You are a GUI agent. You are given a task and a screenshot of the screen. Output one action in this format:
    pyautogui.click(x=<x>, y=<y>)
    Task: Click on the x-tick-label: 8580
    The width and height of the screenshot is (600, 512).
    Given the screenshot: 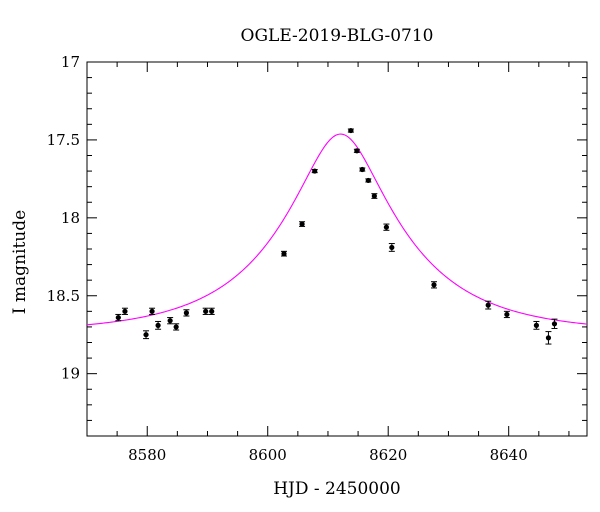 What is the action you would take?
    pyautogui.click(x=147, y=455)
    